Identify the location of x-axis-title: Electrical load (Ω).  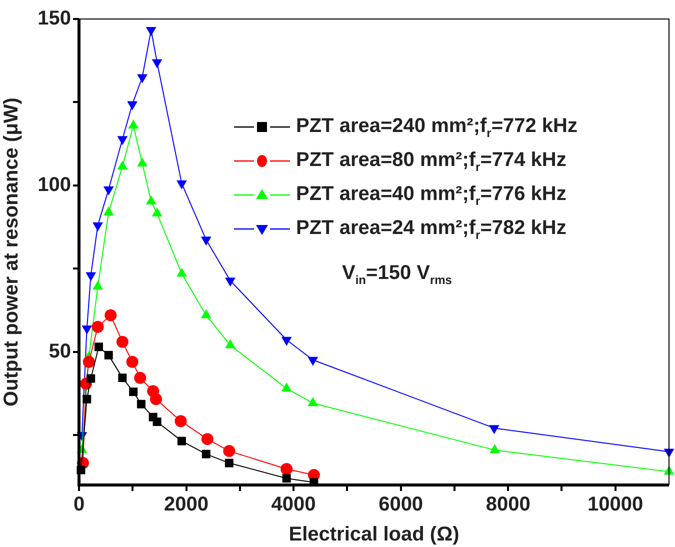
(374, 535).